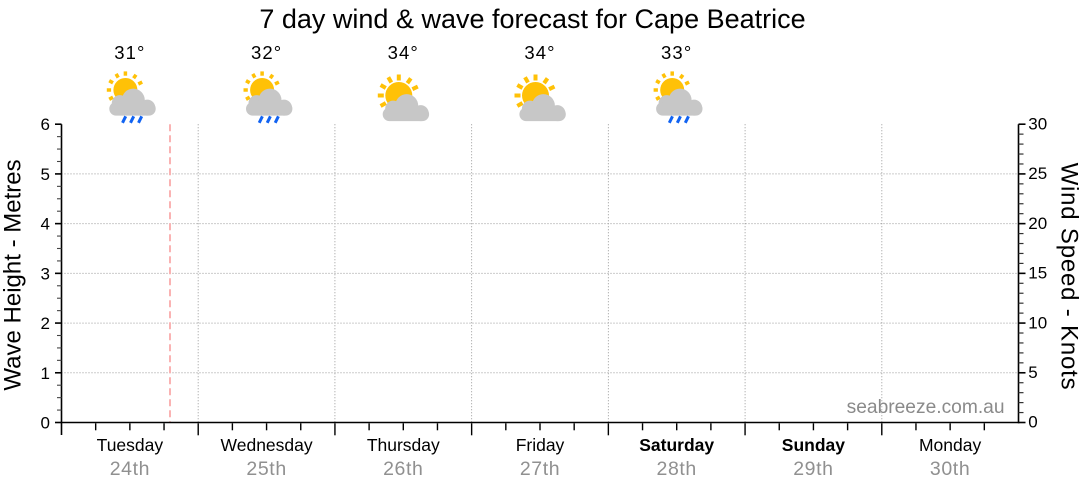  What do you see at coordinates (1037, 273) in the screenshot?
I see `svg-text: 15` at bounding box center [1037, 273].